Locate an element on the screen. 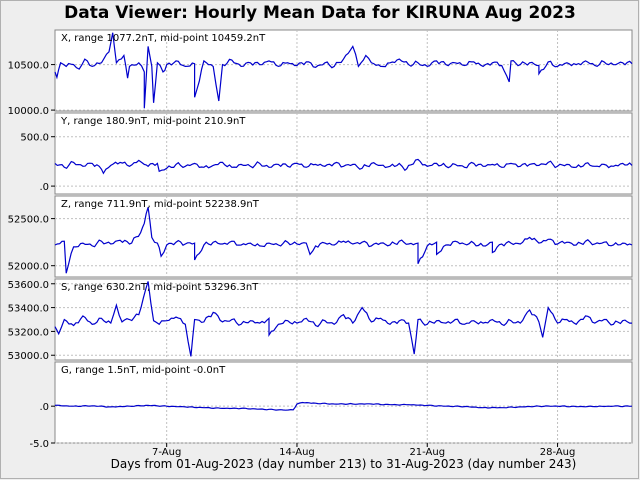 This screenshot has width=640, height=480. y-tick-label: 500.0 is located at coordinates (34, 138).